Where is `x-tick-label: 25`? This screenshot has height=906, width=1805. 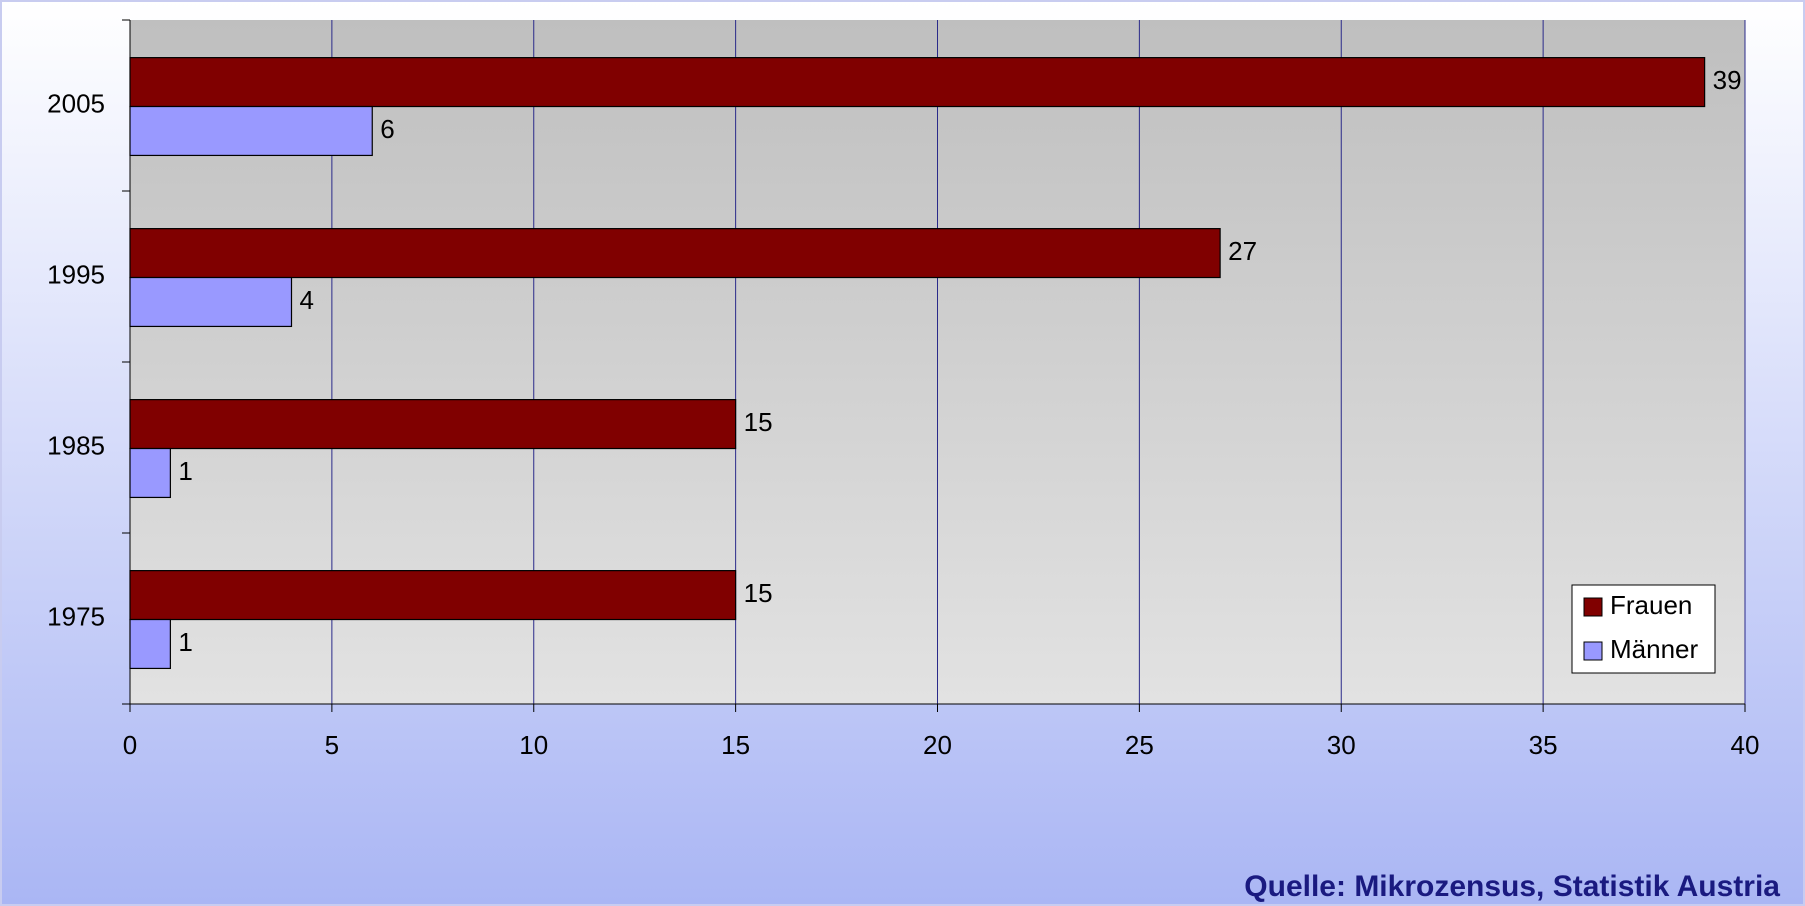
x-tick-label: 25 is located at coordinates (1139, 745).